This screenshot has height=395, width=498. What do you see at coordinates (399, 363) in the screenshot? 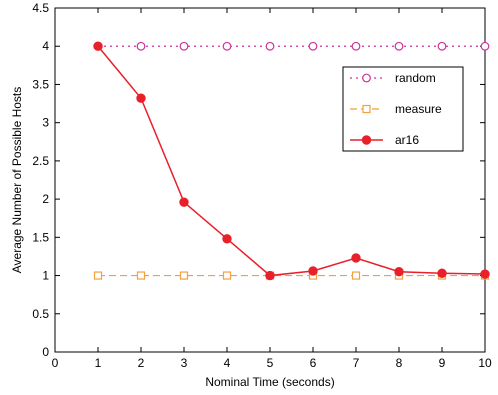
I see `x-tick-label: 8` at bounding box center [399, 363].